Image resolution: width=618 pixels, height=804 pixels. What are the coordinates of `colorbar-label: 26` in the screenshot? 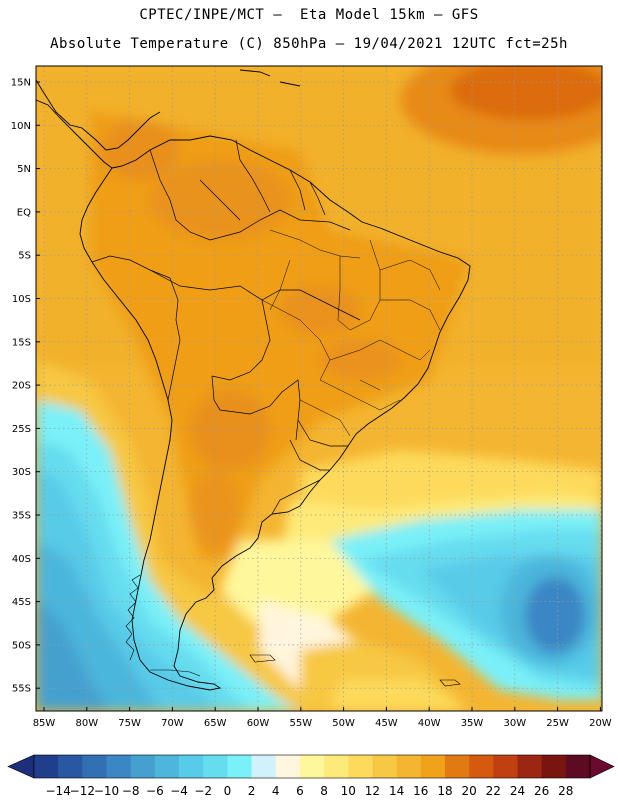 It's located at (541, 791).